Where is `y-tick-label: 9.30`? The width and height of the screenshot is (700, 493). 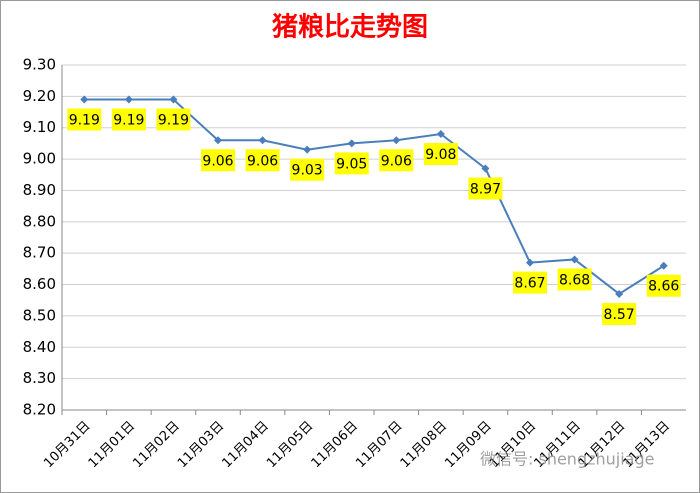
y-tick-label: 9.30 is located at coordinates (39, 65).